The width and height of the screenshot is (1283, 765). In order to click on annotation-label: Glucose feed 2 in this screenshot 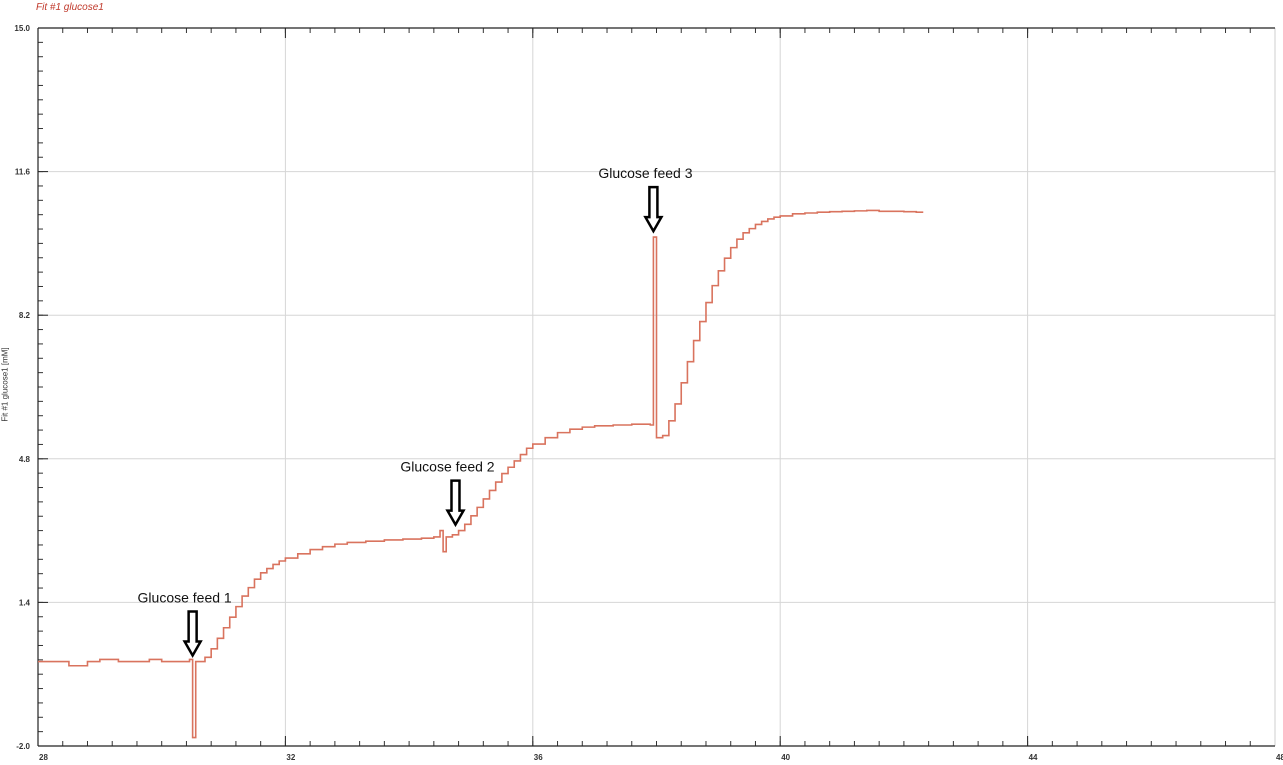, I will do `click(447, 467)`.